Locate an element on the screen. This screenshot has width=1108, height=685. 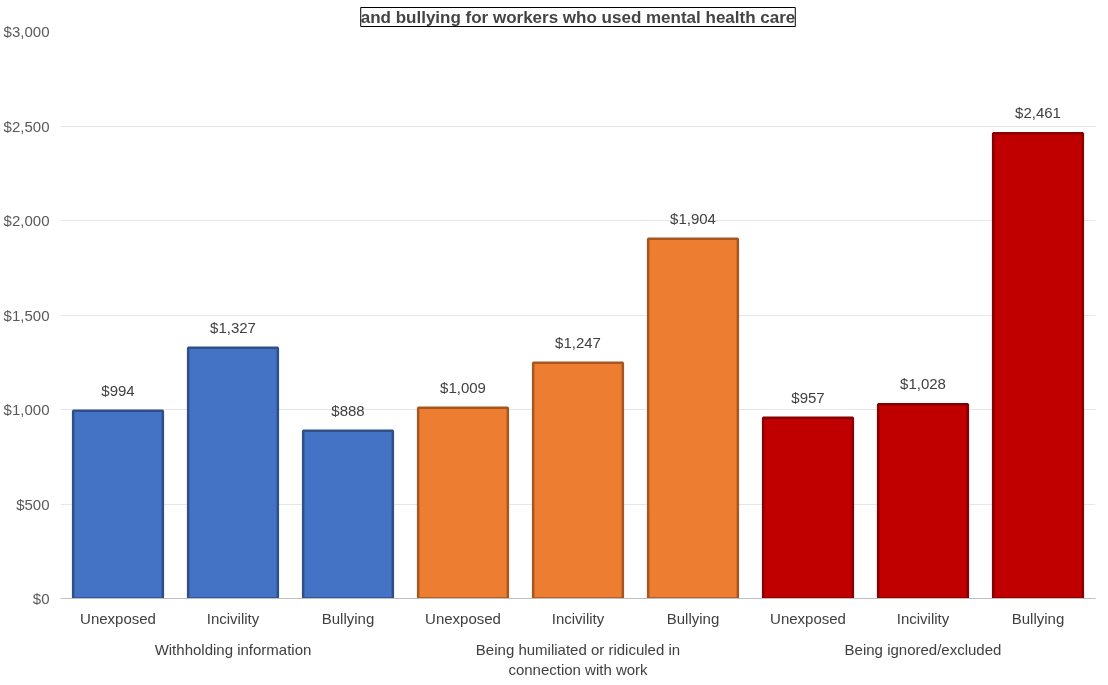
y-tick-label: $0 is located at coordinates (41, 598).